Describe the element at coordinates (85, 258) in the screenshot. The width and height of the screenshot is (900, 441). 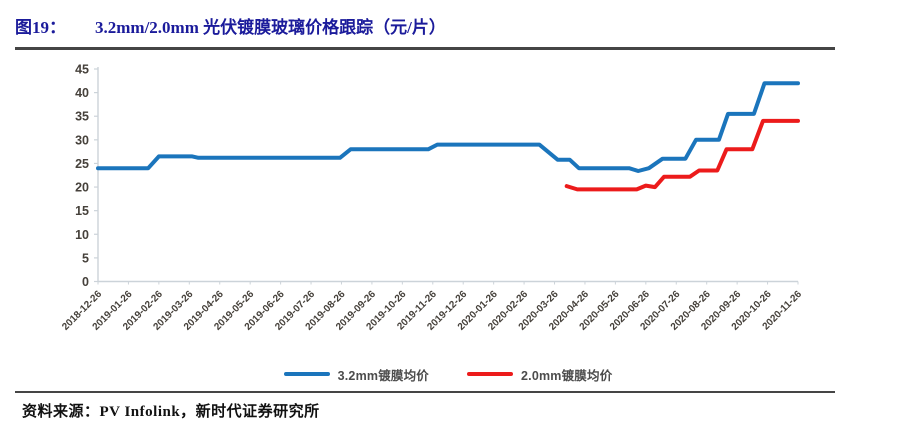
I see `y-axis-tick-label: 5` at that location.